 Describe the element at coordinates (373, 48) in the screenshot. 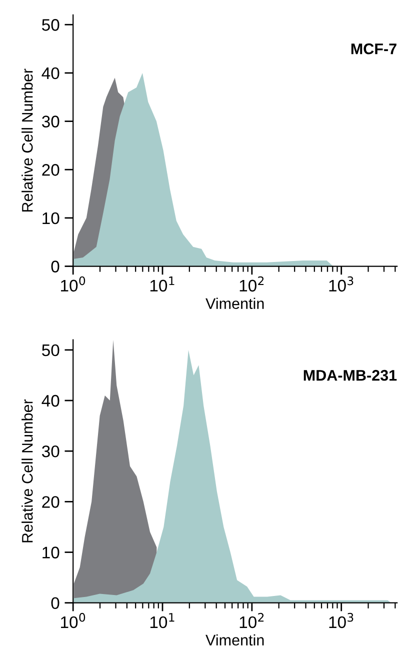

I see `text: MCF-7` at that location.